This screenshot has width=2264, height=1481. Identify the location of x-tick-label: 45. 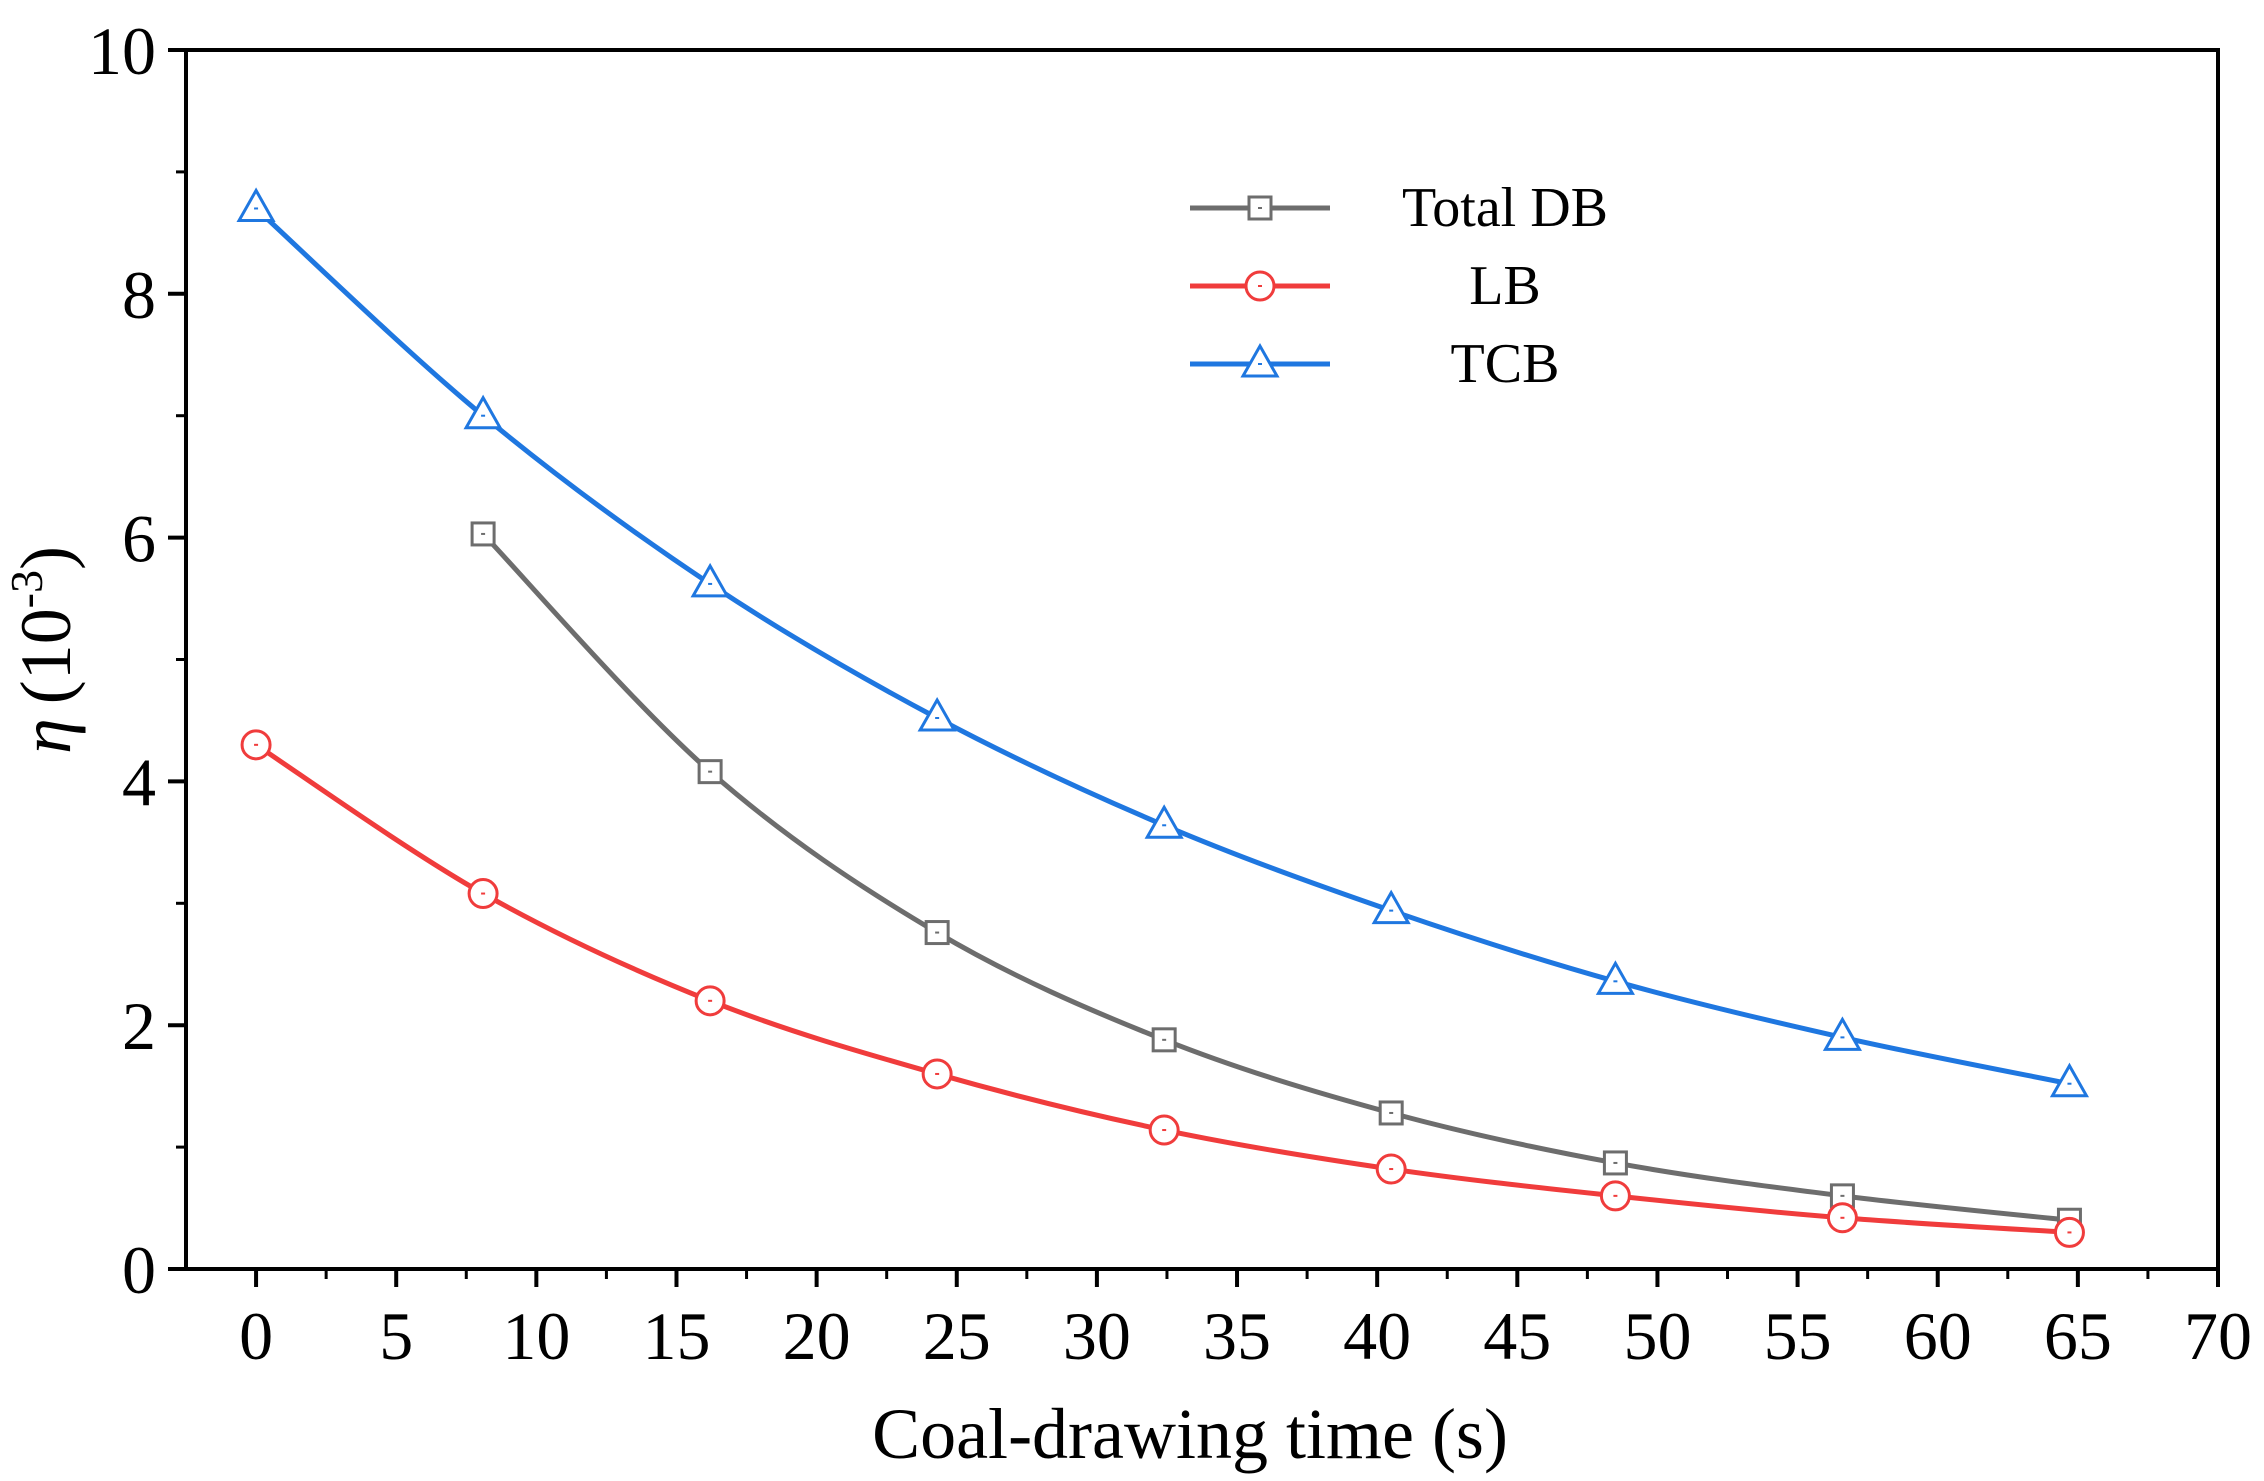
(1517, 1336).